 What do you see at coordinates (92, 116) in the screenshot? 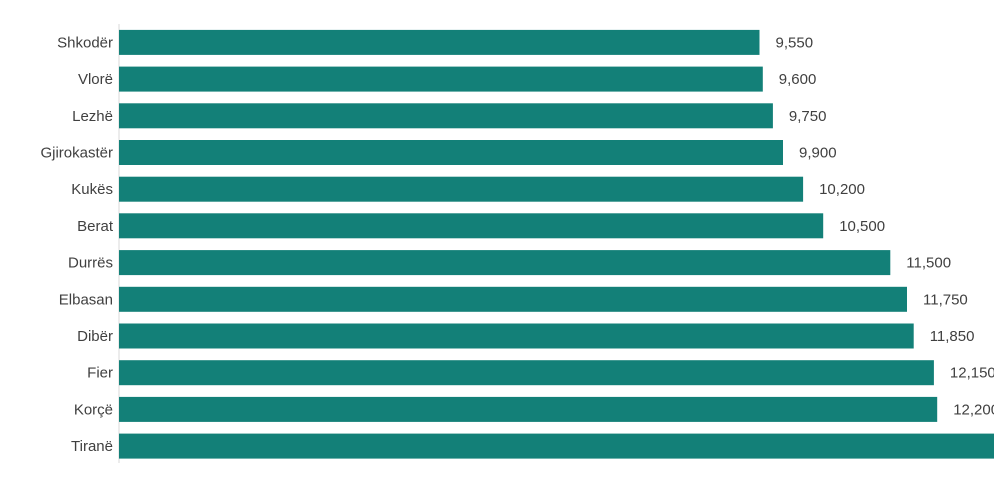
I see `category-label: Lezhë` at bounding box center [92, 116].